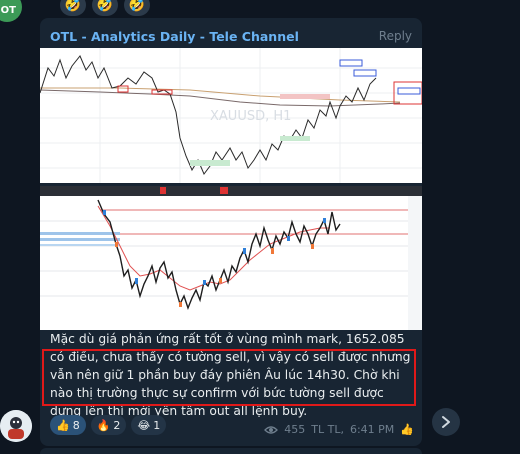  What do you see at coordinates (11, 11) in the screenshot?
I see `previous-author-avatar: OT` at bounding box center [11, 11].